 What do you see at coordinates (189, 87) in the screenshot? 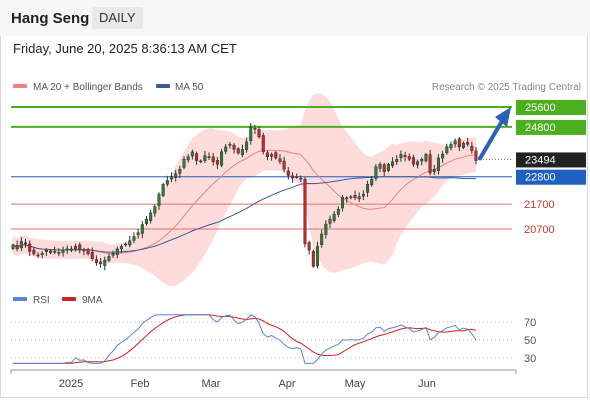
I see `legend-label-ma50: MA 50` at bounding box center [189, 87].